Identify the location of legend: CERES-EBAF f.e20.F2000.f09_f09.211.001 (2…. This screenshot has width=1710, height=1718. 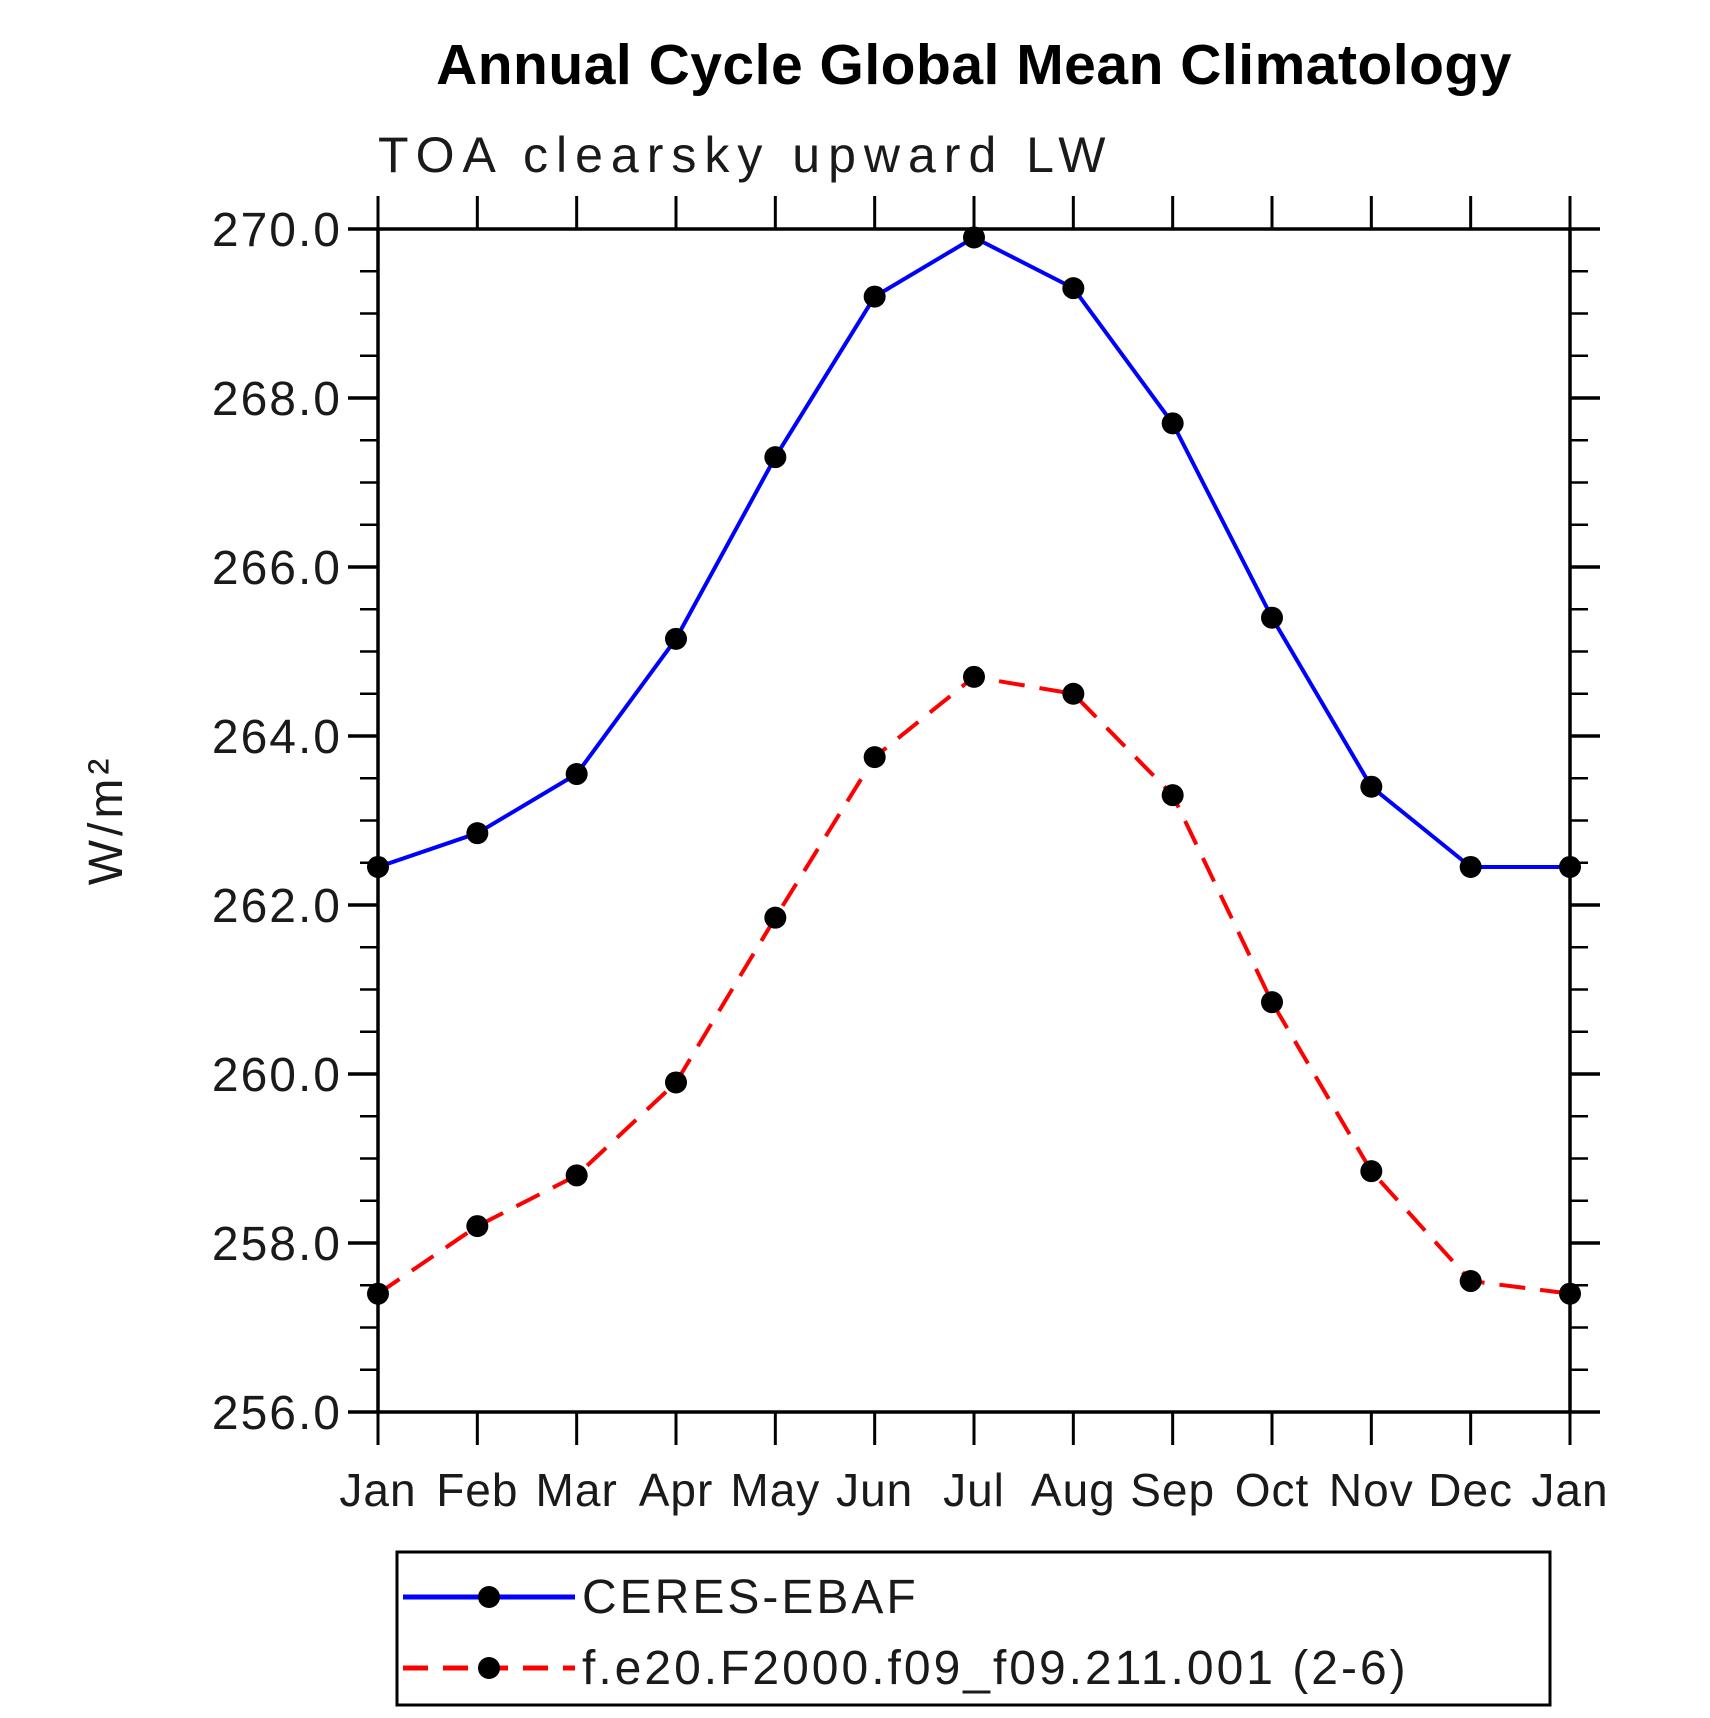
(973, 1628).